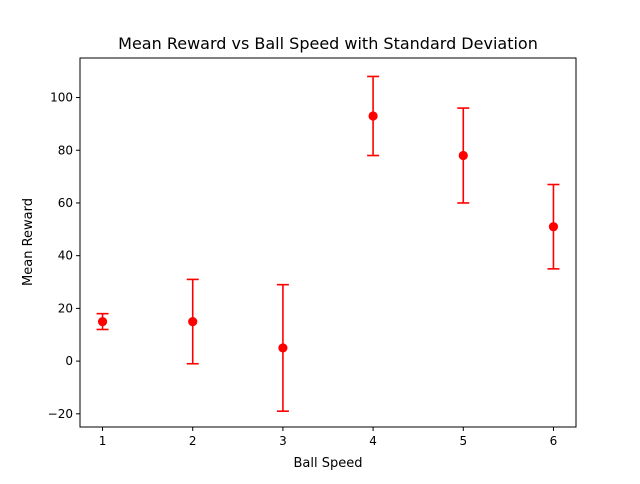 This screenshot has height=484, width=640. Describe the element at coordinates (61, 98) in the screenshot. I see `y-tick-label: 100` at that location.